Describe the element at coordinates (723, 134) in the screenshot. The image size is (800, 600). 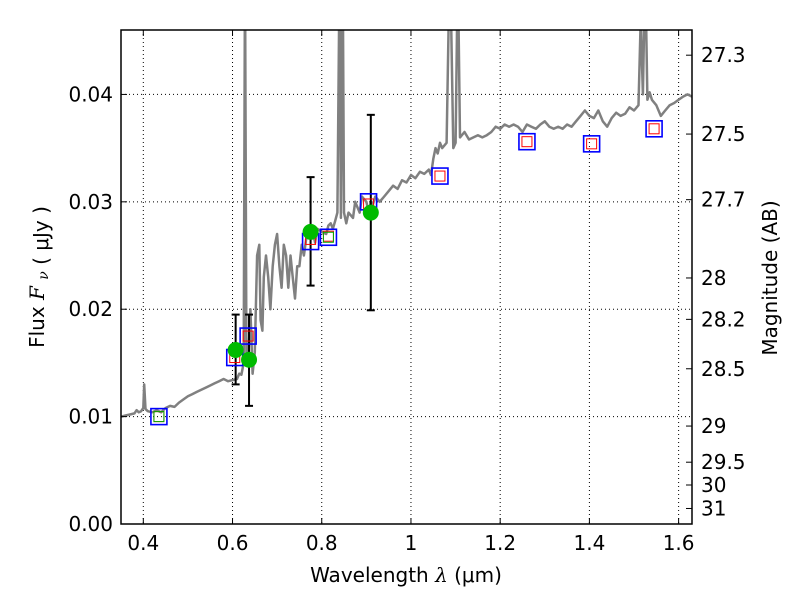
I see `magnitude-tick-label: 27.5` at that location.